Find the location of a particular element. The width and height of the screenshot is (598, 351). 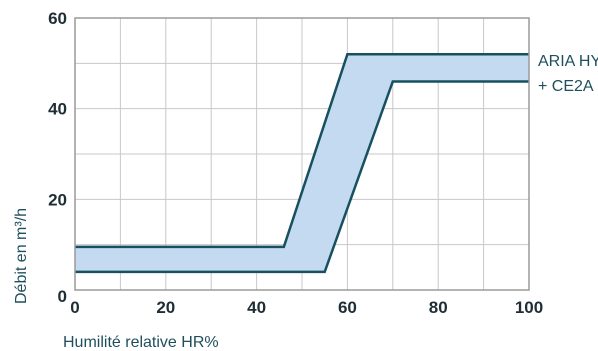

x-tick-labels: 0 20 40 60 80 100 is located at coordinates (306, 307).